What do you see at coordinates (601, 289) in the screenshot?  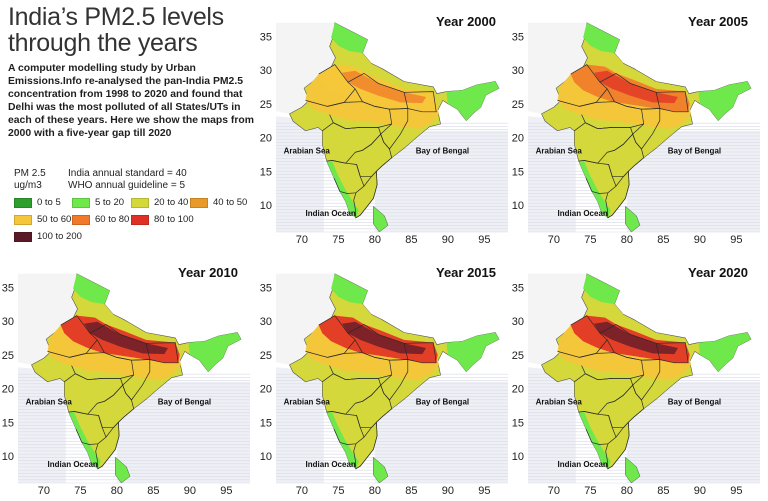 I see `kashmir-zone` at bounding box center [601, 289].